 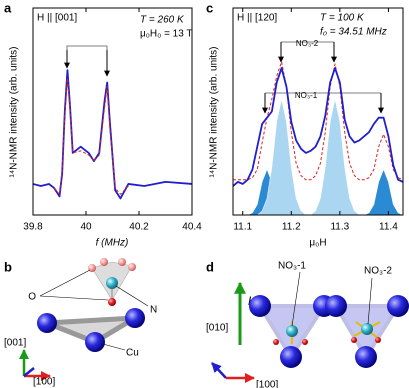 I want to click on site-label: NO₃-1, so click(x=292, y=266).